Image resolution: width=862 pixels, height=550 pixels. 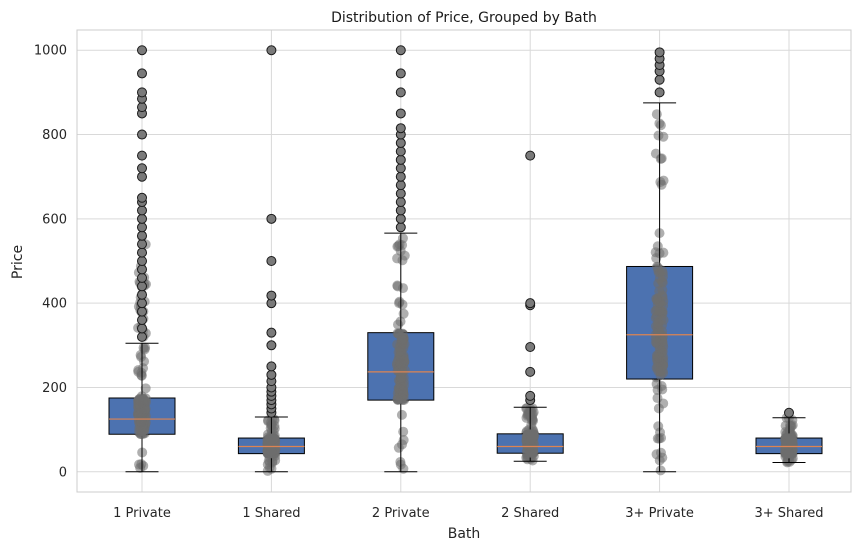 I want to click on chart-title: Distribution of Price, Grouped by Bath, so click(x=464, y=18).